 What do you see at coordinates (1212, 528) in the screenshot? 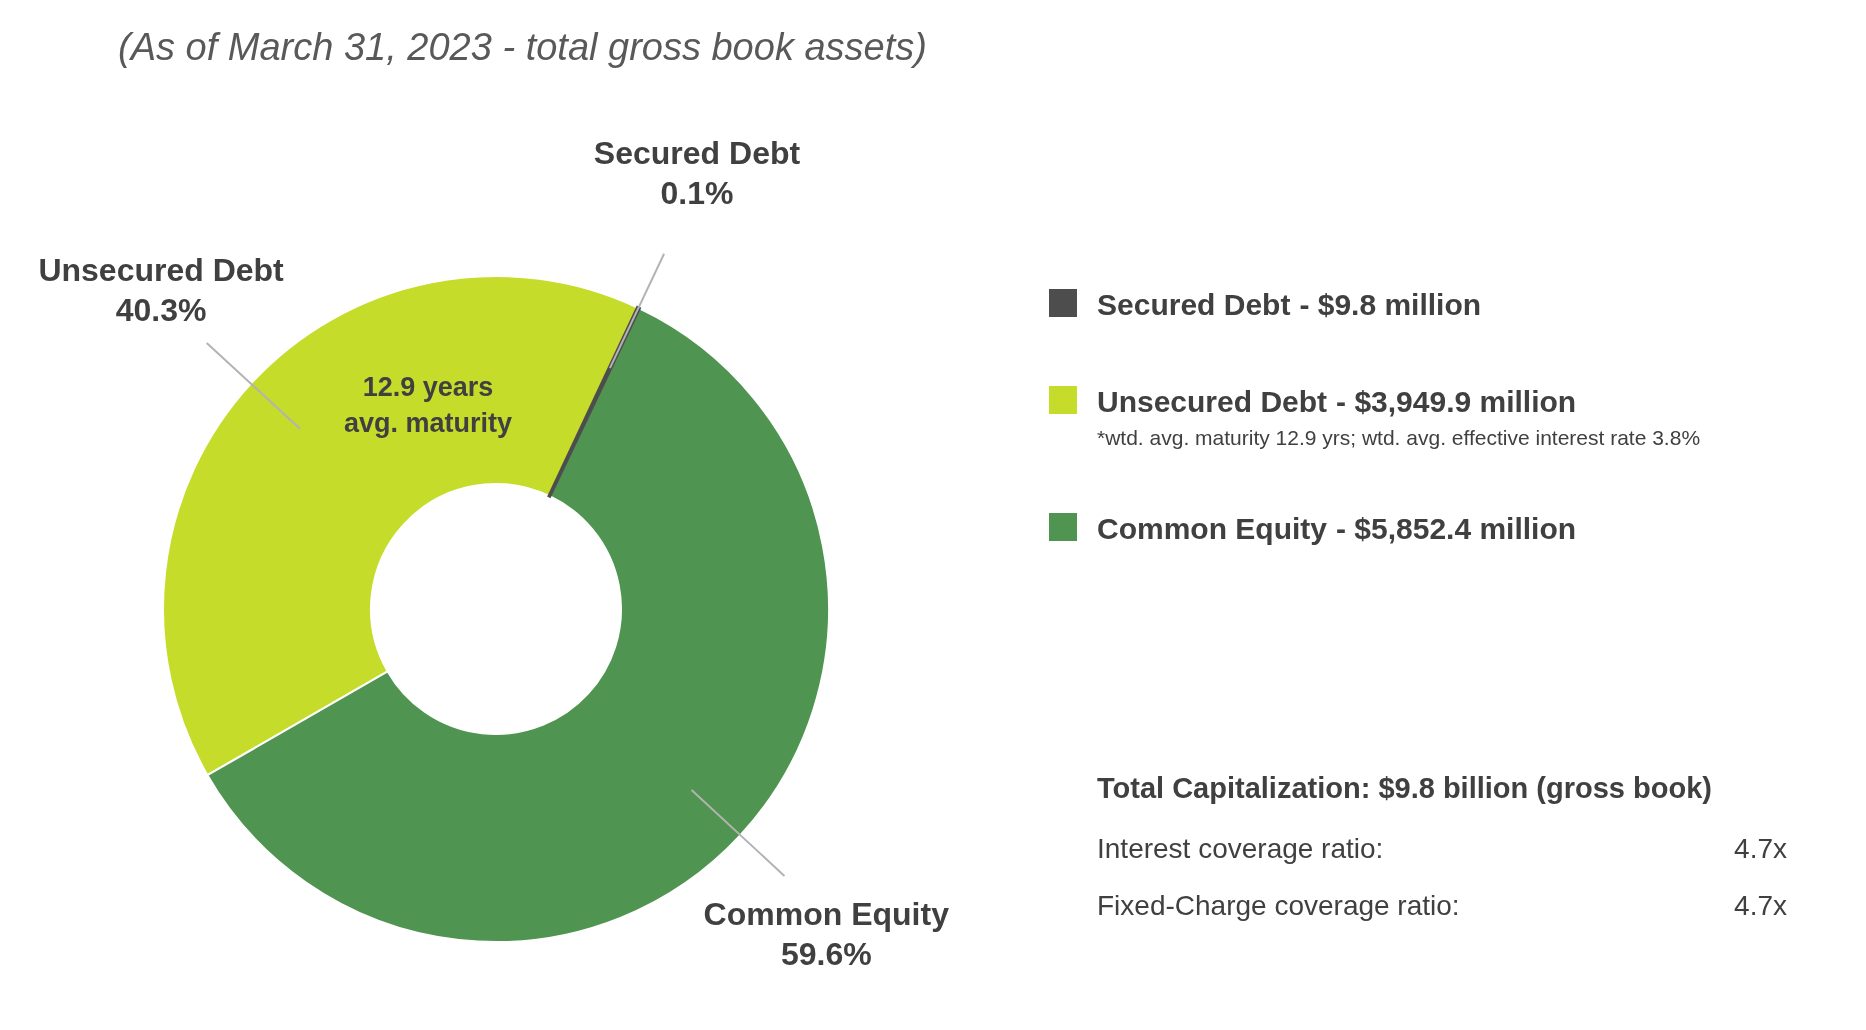
I see `legend-label: Common Equity` at bounding box center [1212, 528].